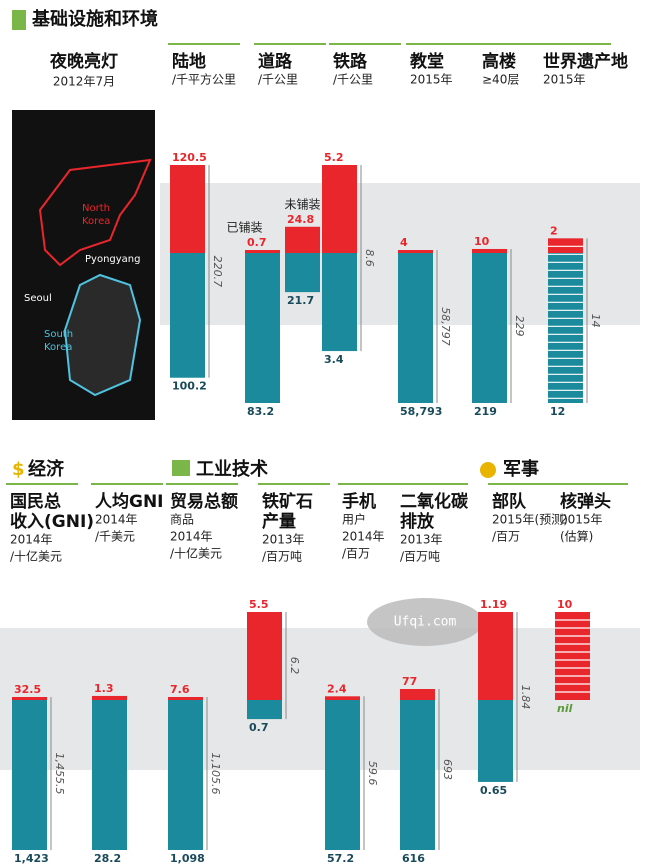 Image resolution: width=651 pixels, height=864 pixels. Describe the element at coordinates (506, 537) in the screenshot. I see `column-subtitle: /百万` at that location.